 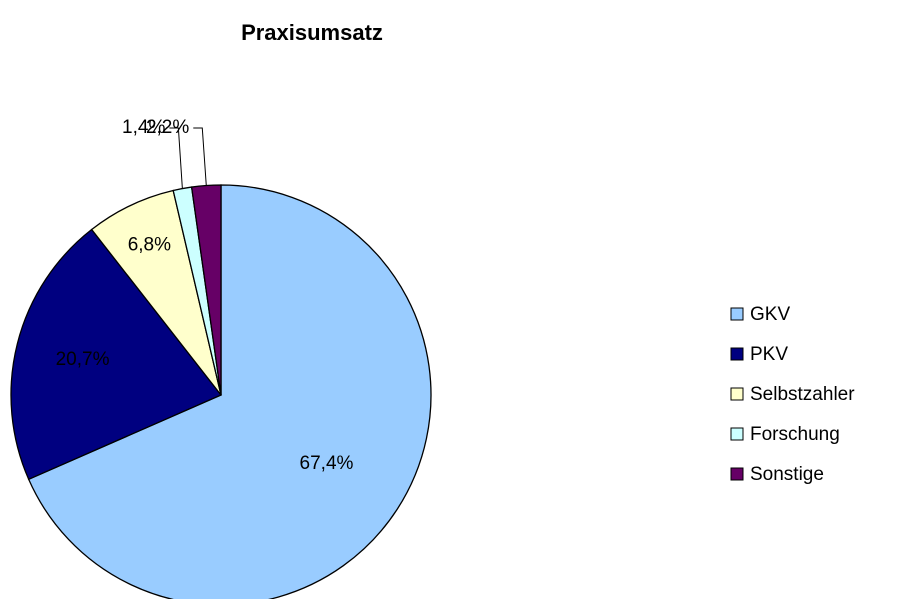 What do you see at coordinates (116, 354) in the screenshot?
I see `pie-slice` at bounding box center [116, 354].